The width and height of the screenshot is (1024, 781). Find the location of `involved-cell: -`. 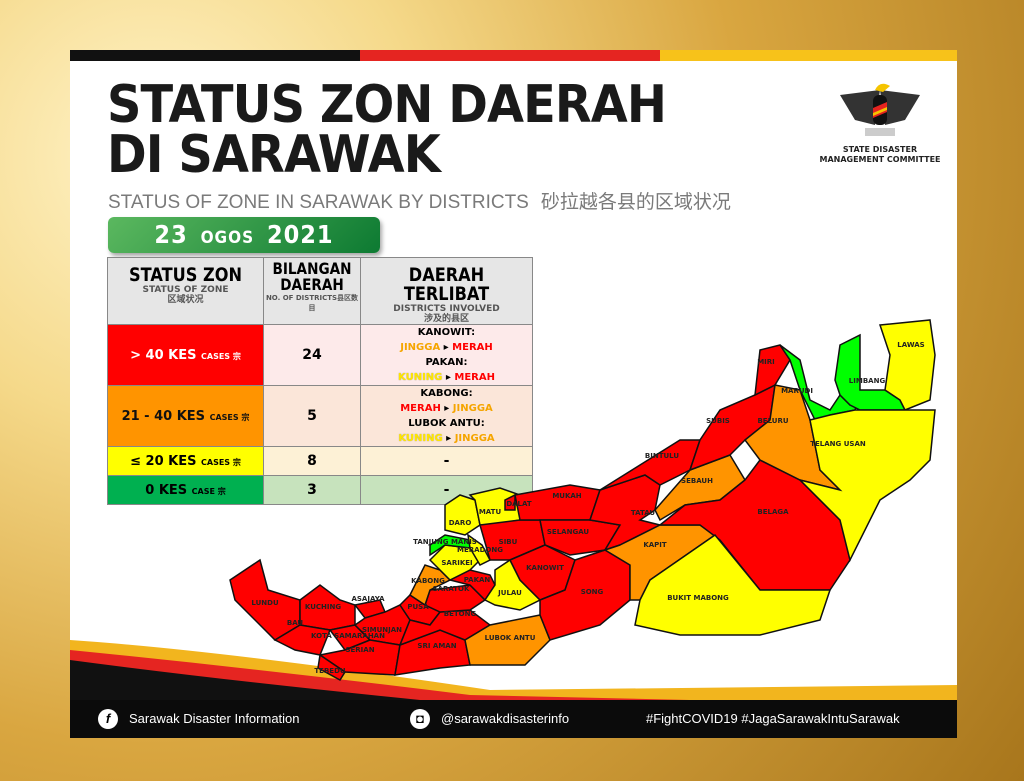

involved-cell: - is located at coordinates (446, 461).